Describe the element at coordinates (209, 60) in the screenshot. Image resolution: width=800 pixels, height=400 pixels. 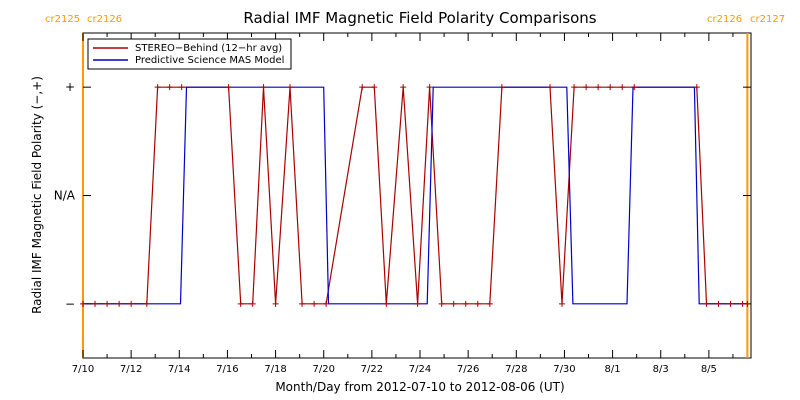
I see `legend-entry-mas-model: Predictive Science MAS Model` at that location.